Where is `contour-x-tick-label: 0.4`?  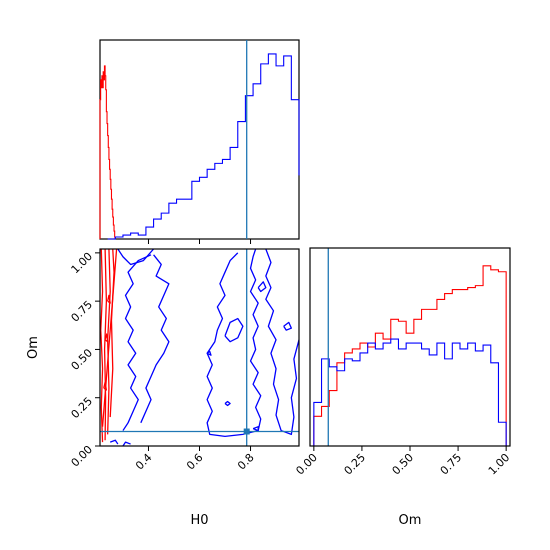 contour-x-tick-label: 0.4 is located at coordinates (144, 462).